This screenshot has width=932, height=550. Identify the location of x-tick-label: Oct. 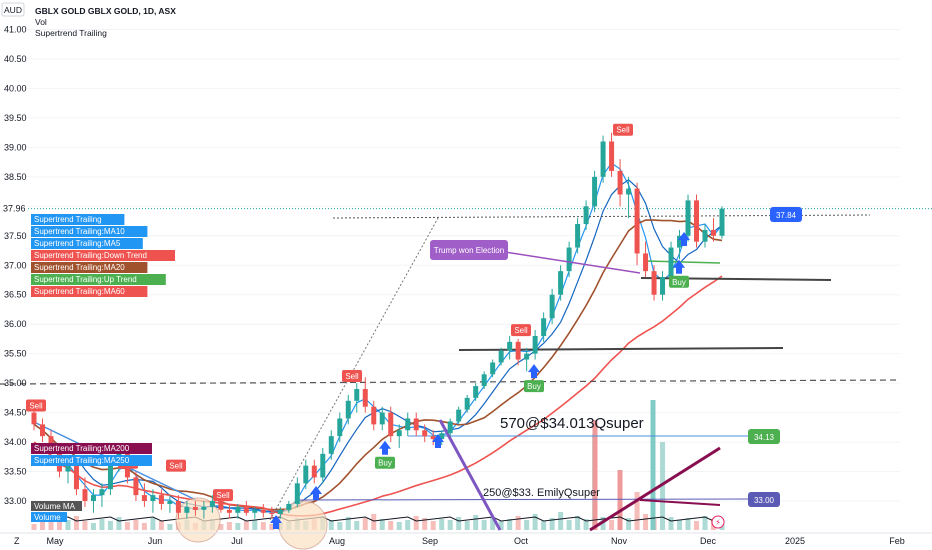
(521, 541).